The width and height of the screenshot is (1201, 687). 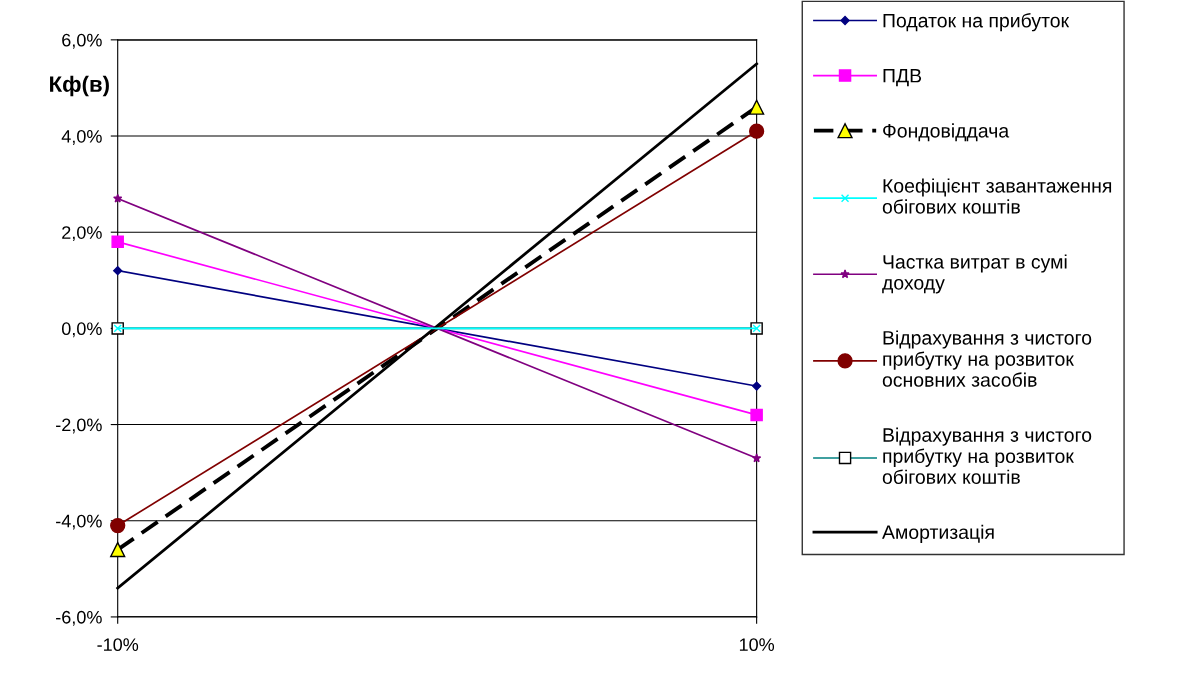 What do you see at coordinates (757, 645) in the screenshot?
I see `x-tick-label: 10%` at bounding box center [757, 645].